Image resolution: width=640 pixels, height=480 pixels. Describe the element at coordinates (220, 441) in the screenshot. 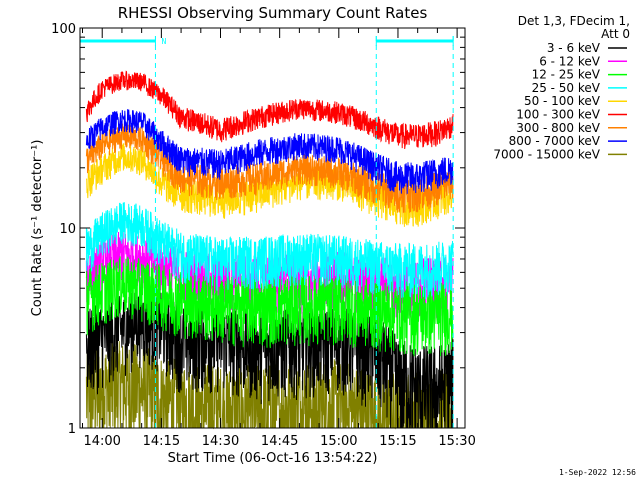

I see `x-tick-label-14-30: 14:30` at that location.